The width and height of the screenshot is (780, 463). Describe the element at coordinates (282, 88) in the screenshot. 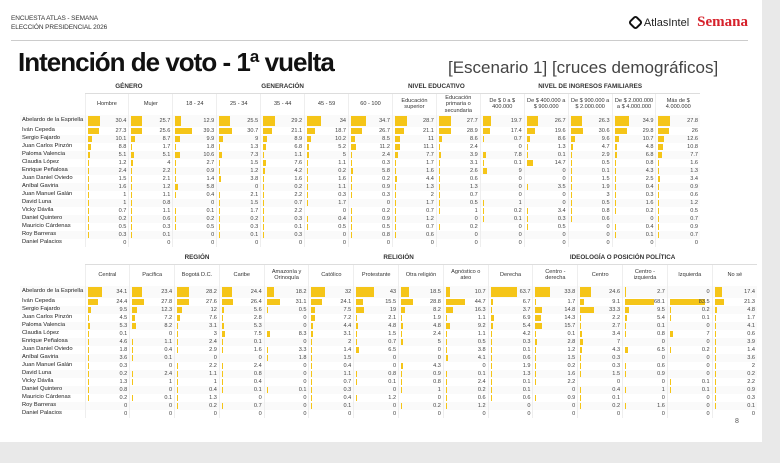

I see `group-header: GENERACIÓN` at that location.